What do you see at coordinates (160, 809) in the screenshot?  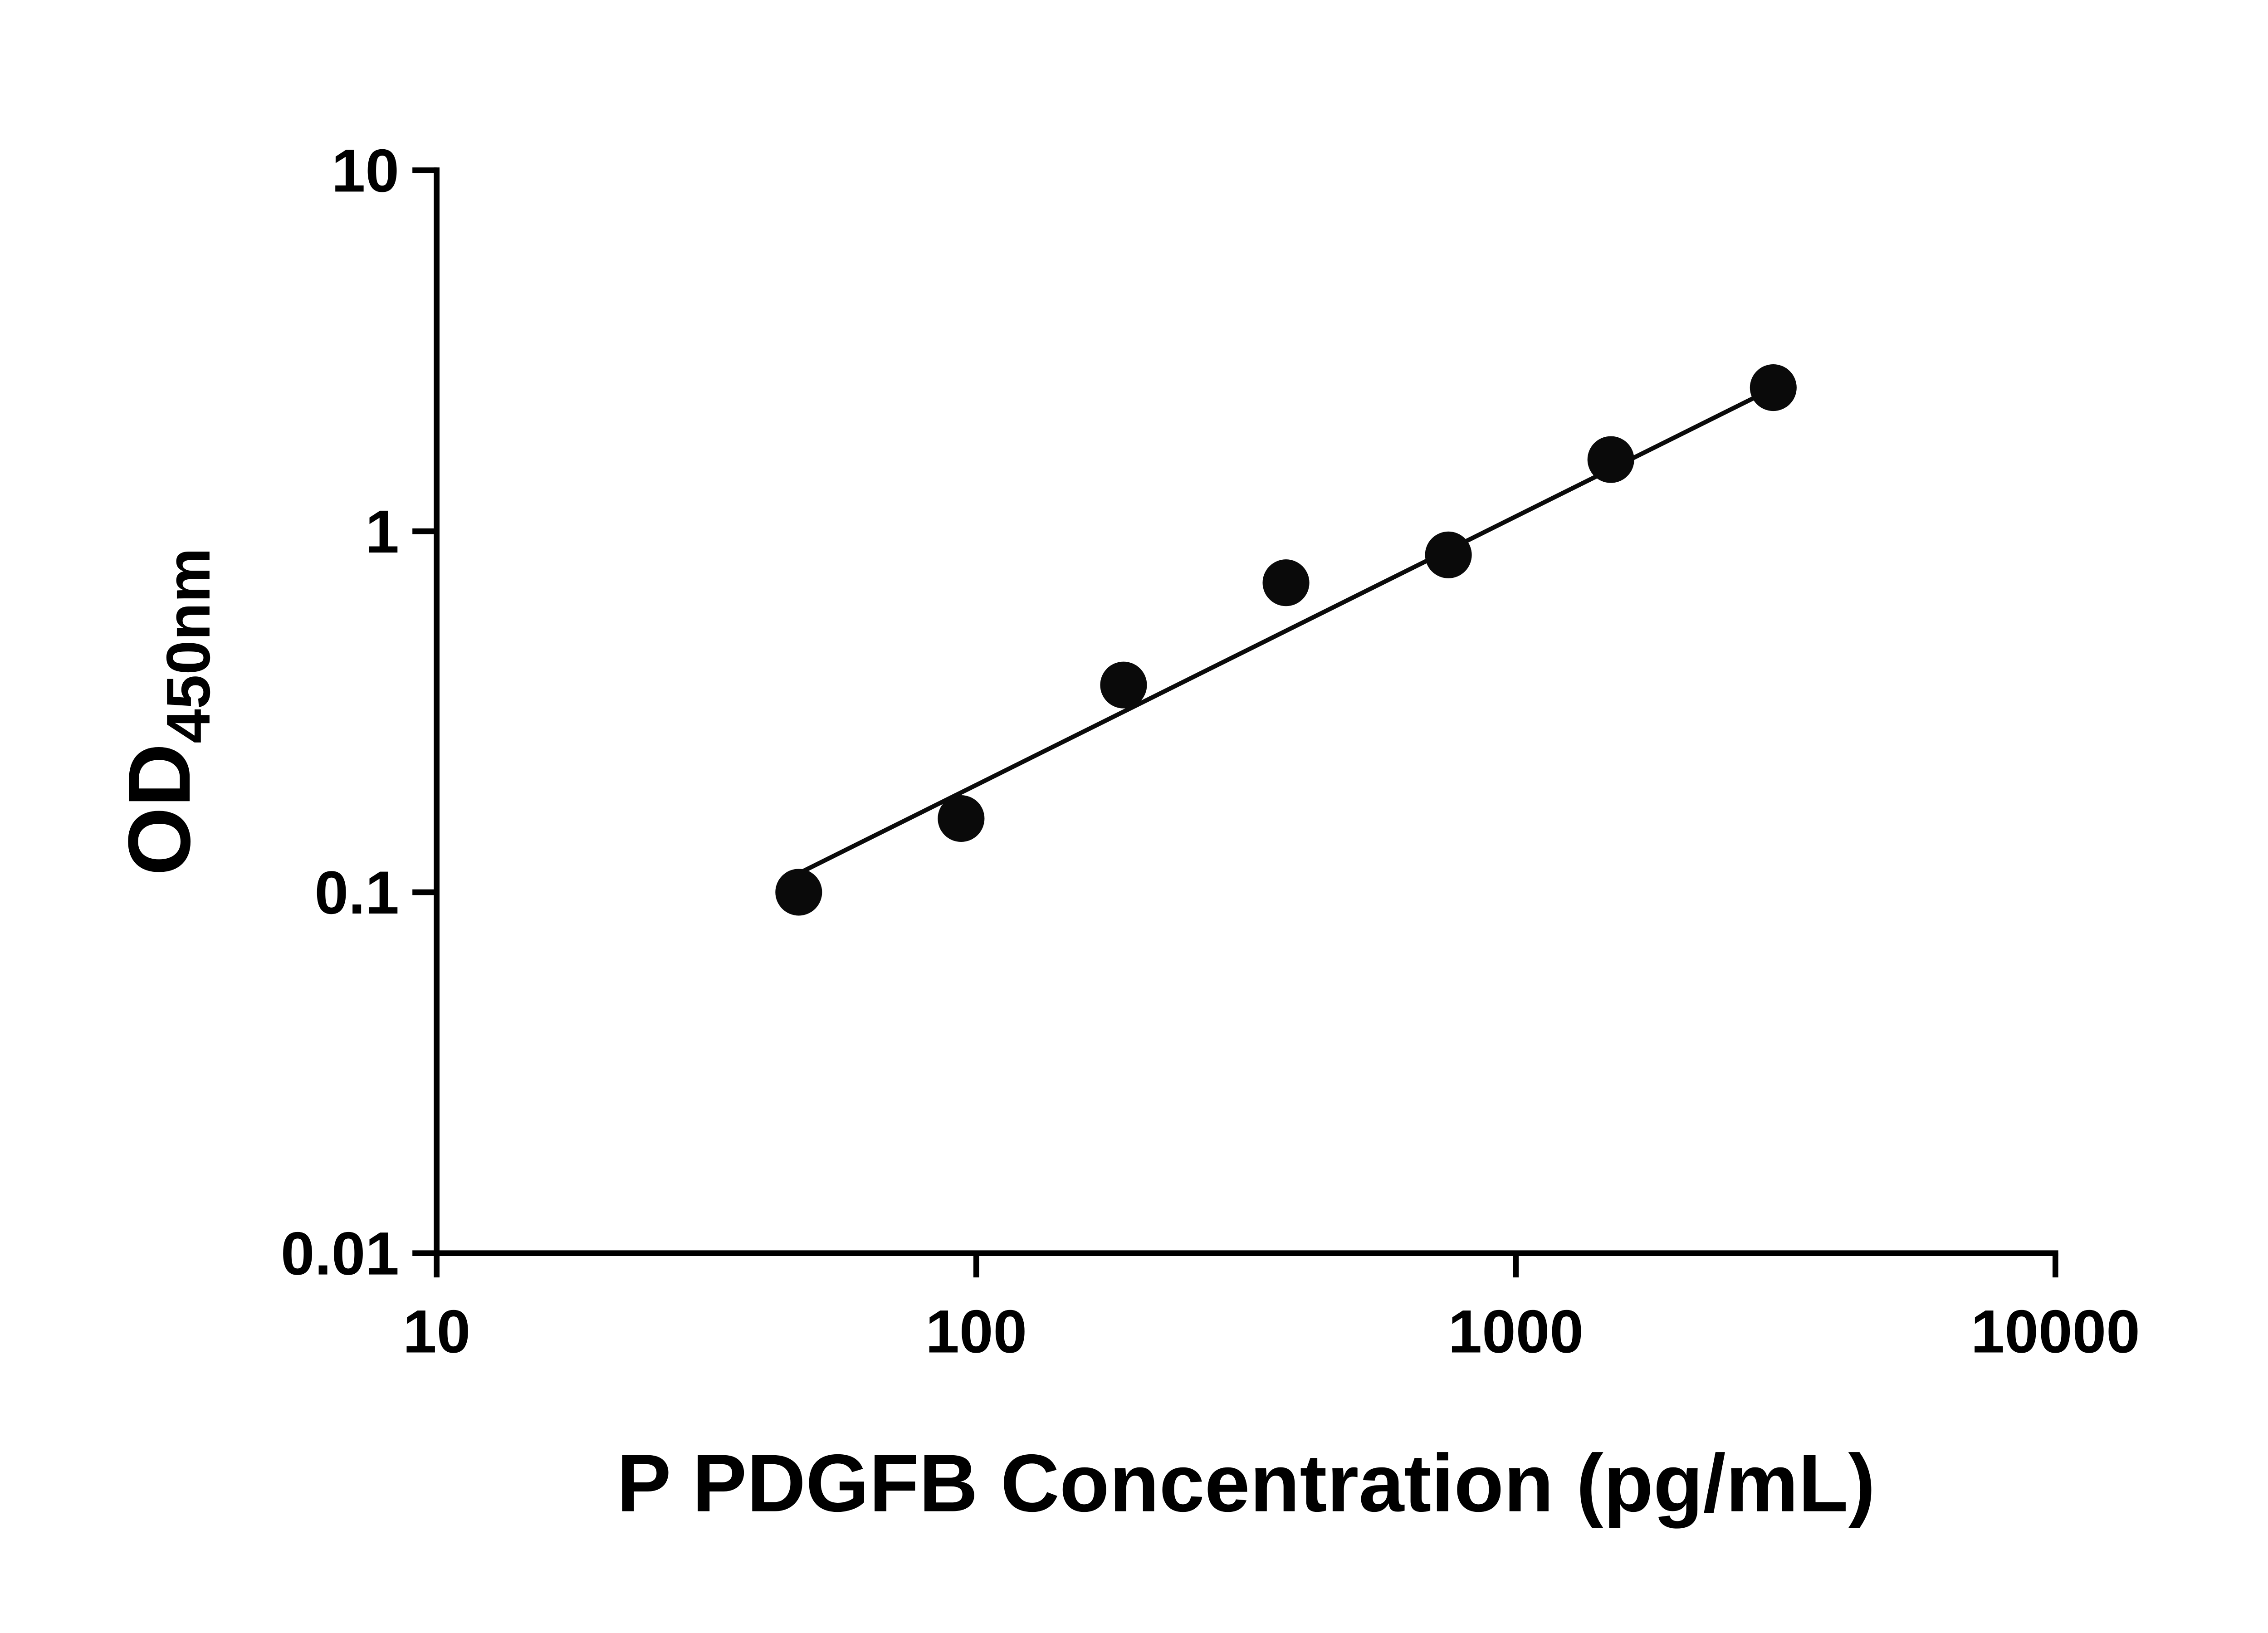 I see `y-axis-title-main: OD` at bounding box center [160, 809].